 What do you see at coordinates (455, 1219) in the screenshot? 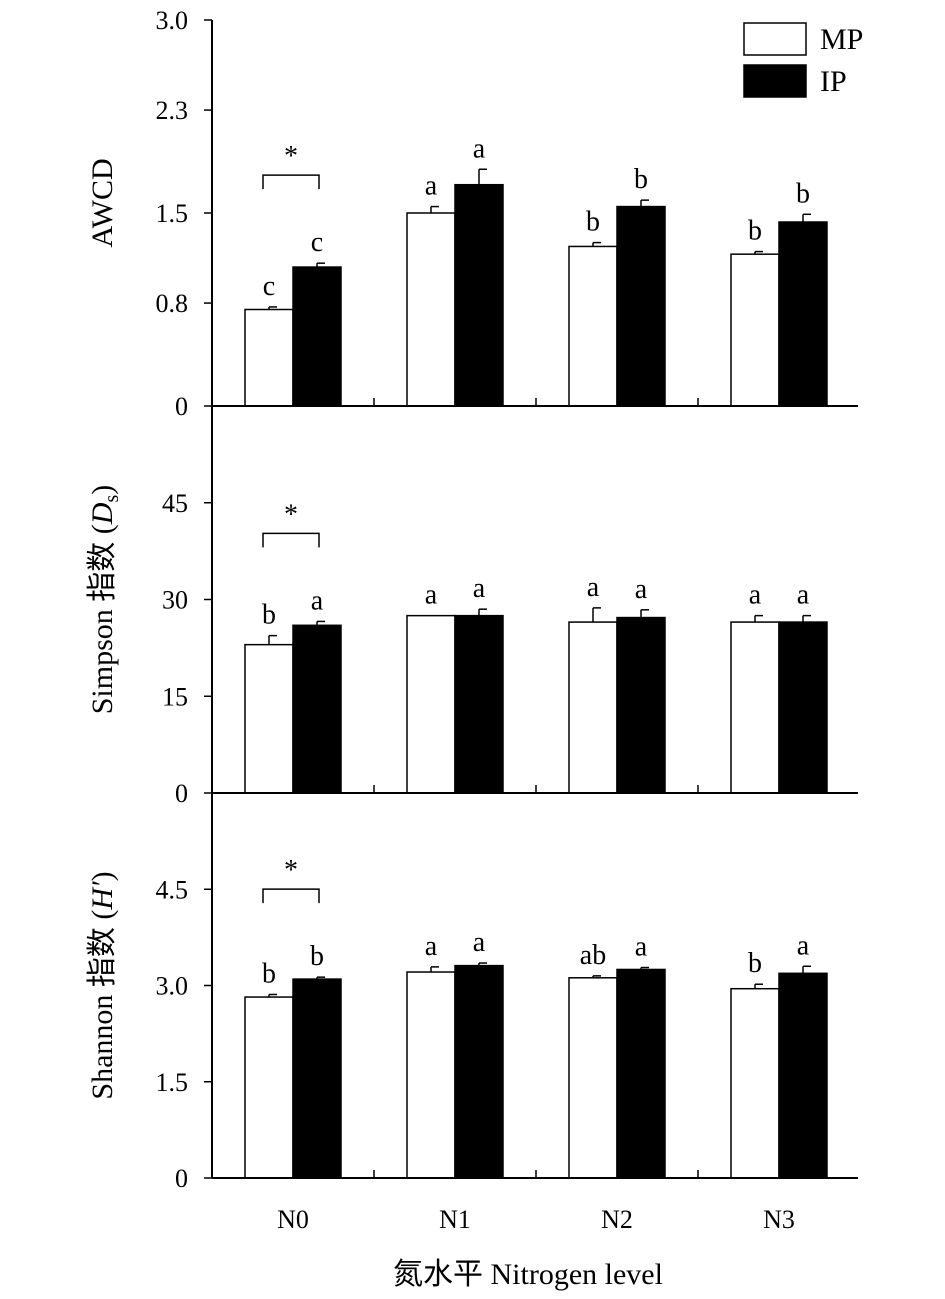
I see `x-tick-label: N1` at bounding box center [455, 1219].